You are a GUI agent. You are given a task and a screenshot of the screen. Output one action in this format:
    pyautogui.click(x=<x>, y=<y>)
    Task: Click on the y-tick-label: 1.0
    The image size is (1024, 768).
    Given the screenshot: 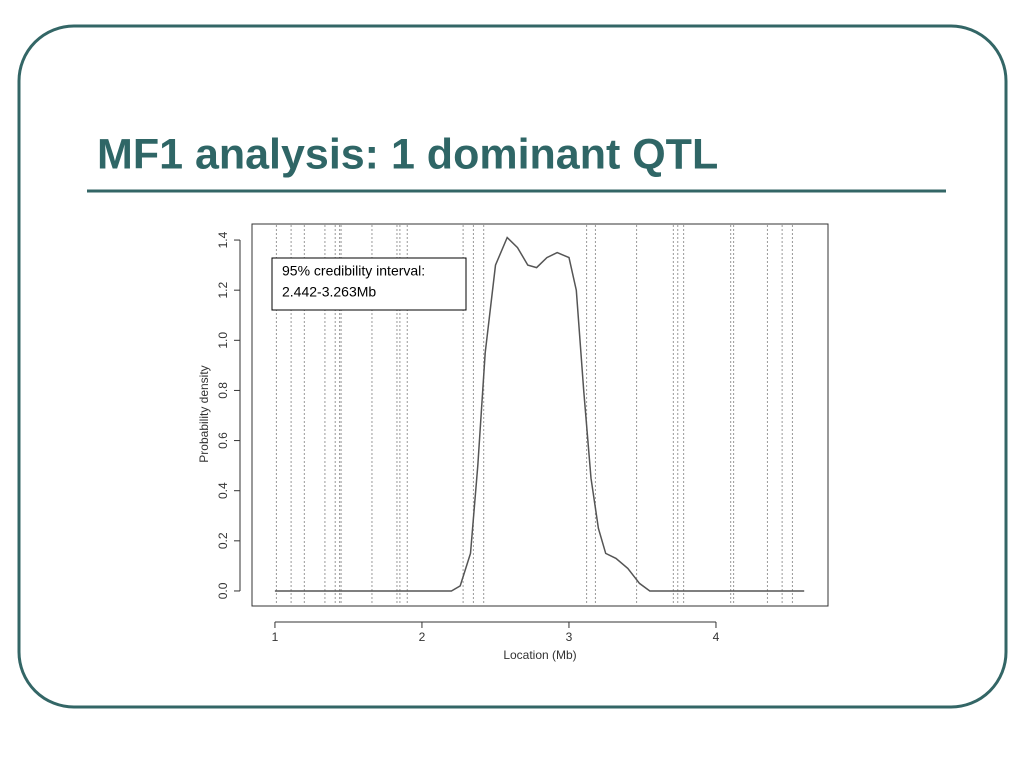 What is the action you would take?
    pyautogui.click(x=223, y=340)
    